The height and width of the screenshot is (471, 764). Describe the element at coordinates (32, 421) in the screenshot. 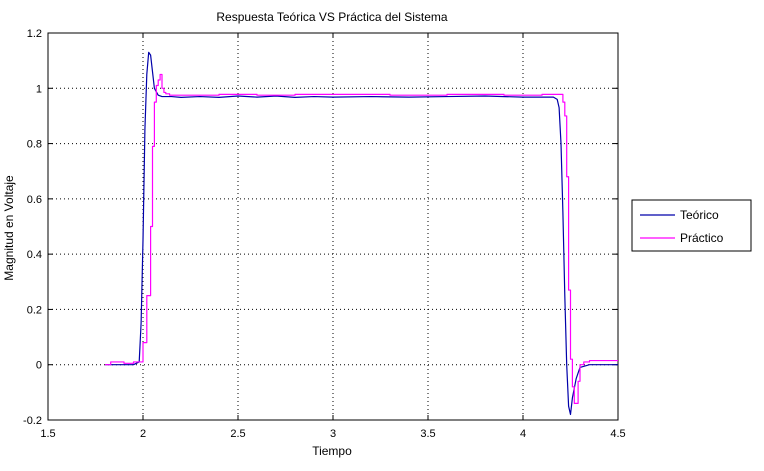

I see `y-tick-label: -0.2` at that location.